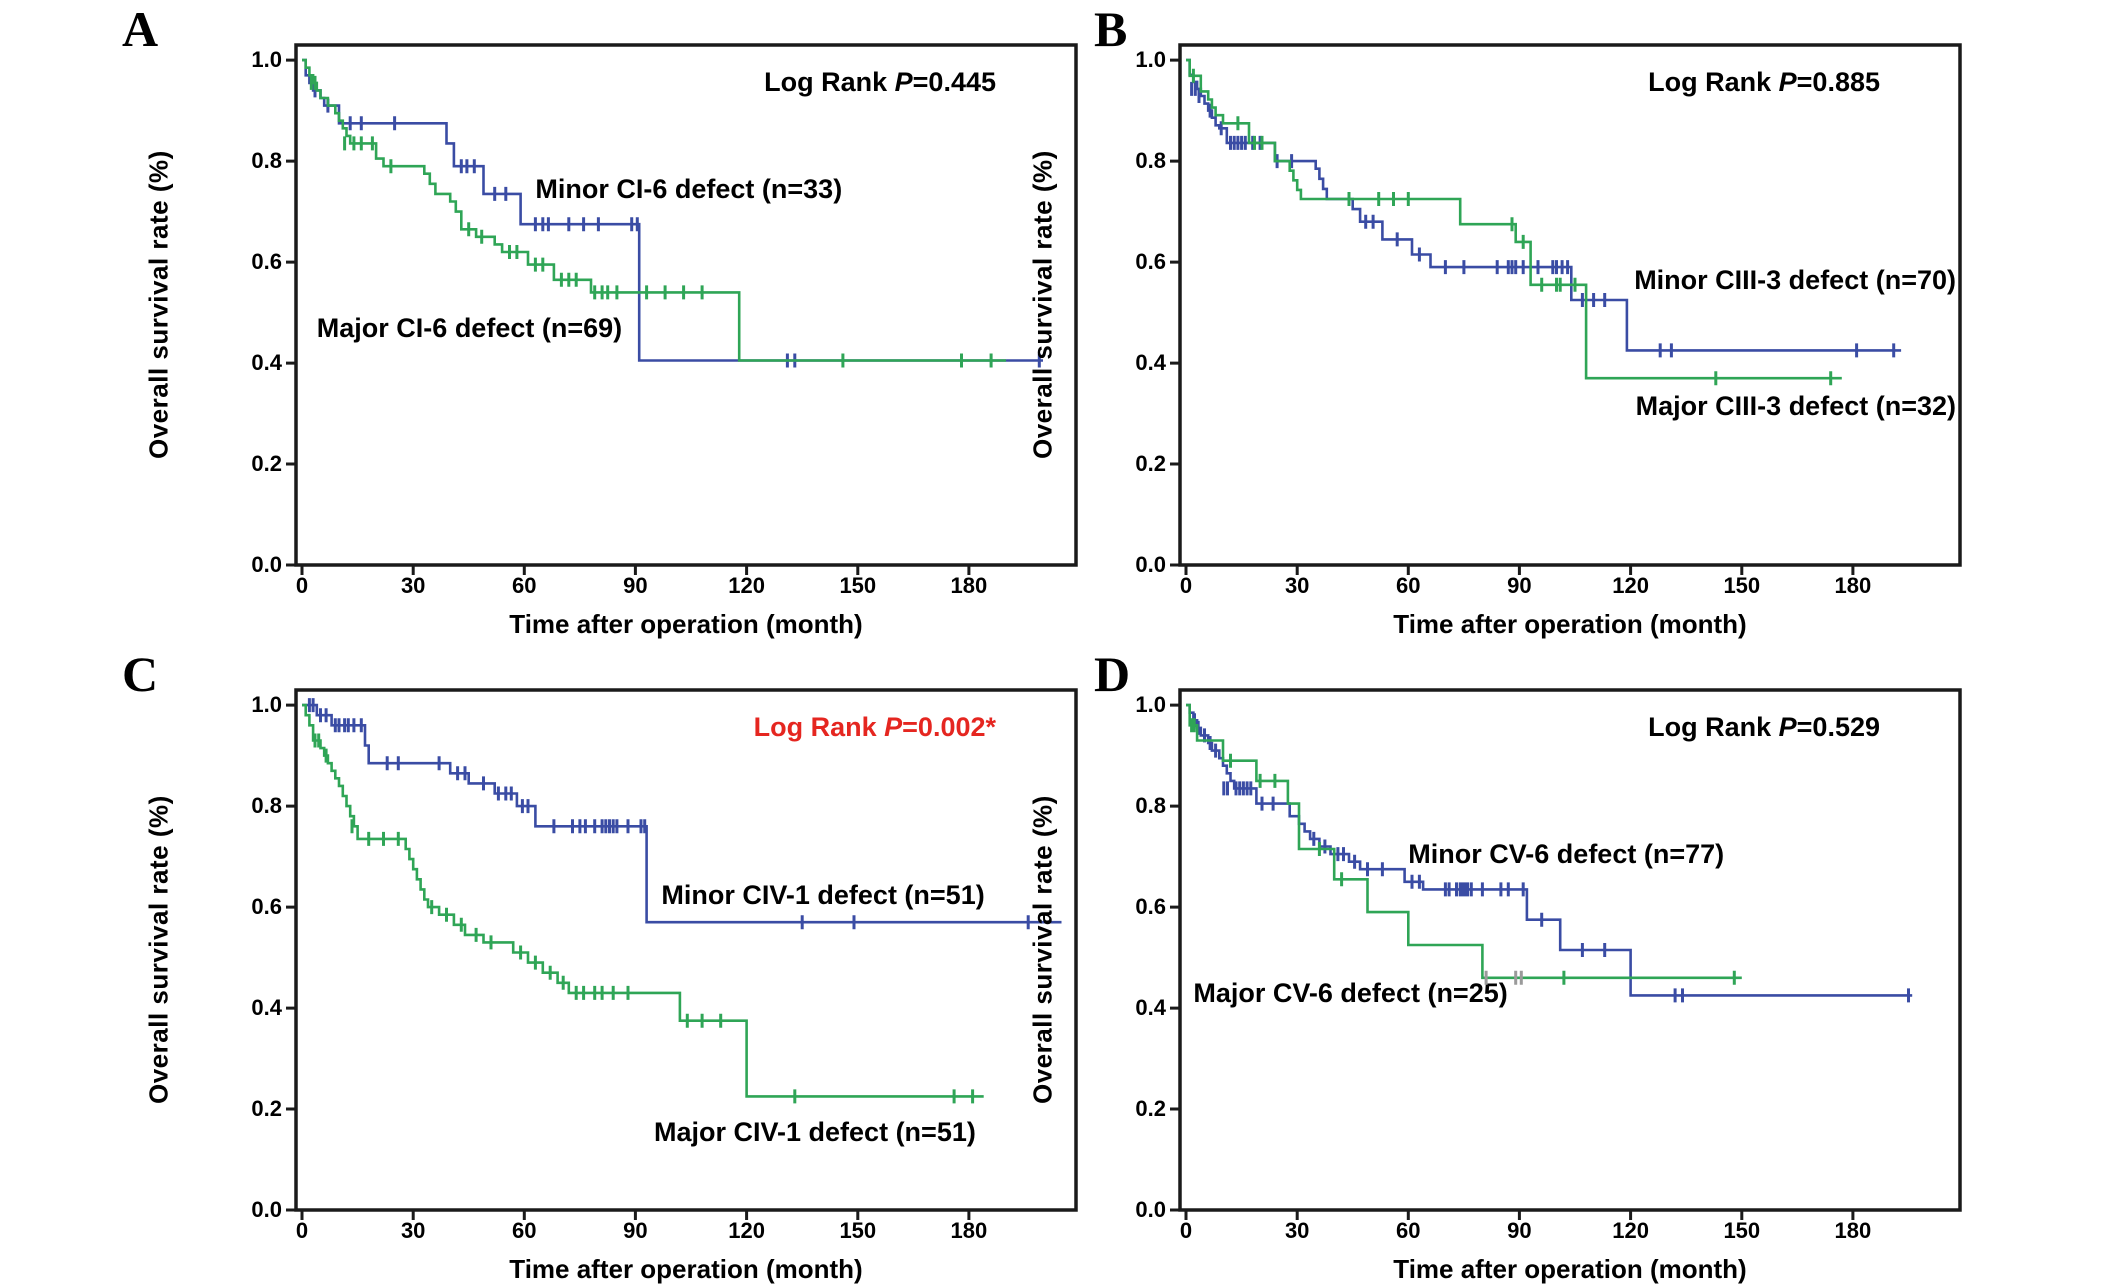 Image resolution: width=2126 pixels, height=1285 pixels. I want to click on log-rank-annotation: Log Rank P=0.445, so click(880, 82).